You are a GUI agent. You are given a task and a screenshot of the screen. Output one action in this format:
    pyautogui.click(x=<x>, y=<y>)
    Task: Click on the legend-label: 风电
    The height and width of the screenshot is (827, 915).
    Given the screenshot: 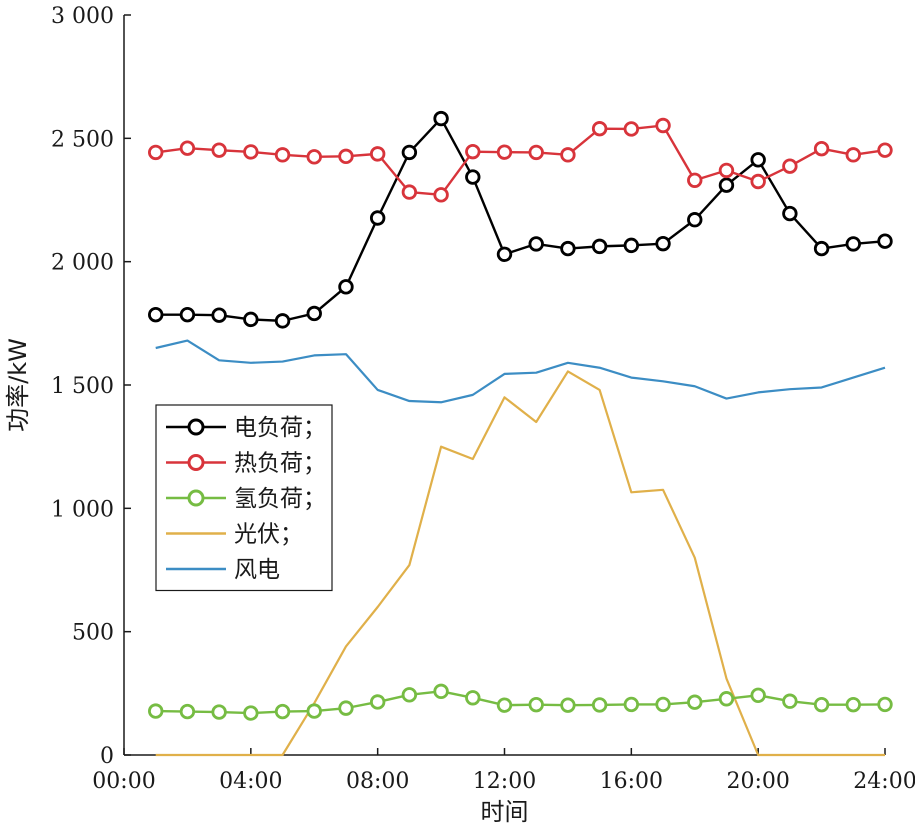 What is the action you would take?
    pyautogui.click(x=257, y=570)
    